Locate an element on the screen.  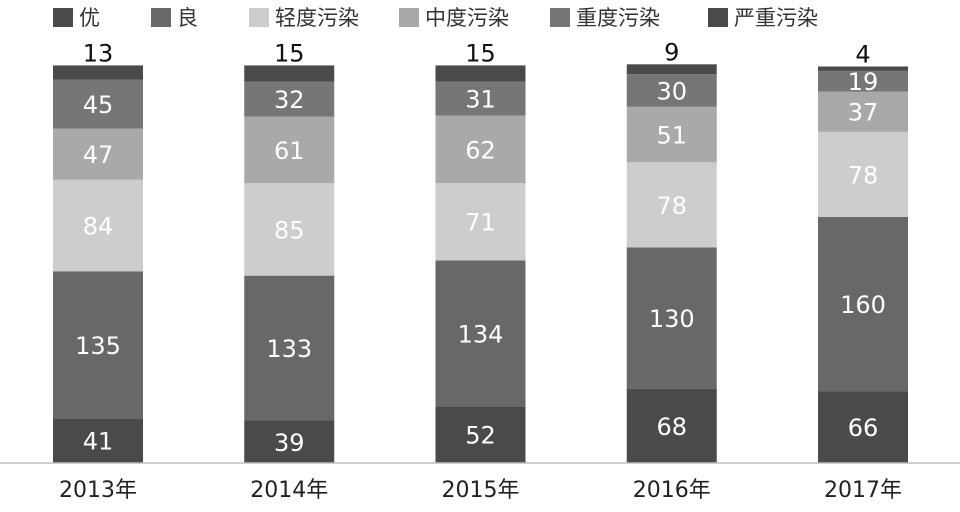
x-tick-label: 2013年 is located at coordinates (98, 490).